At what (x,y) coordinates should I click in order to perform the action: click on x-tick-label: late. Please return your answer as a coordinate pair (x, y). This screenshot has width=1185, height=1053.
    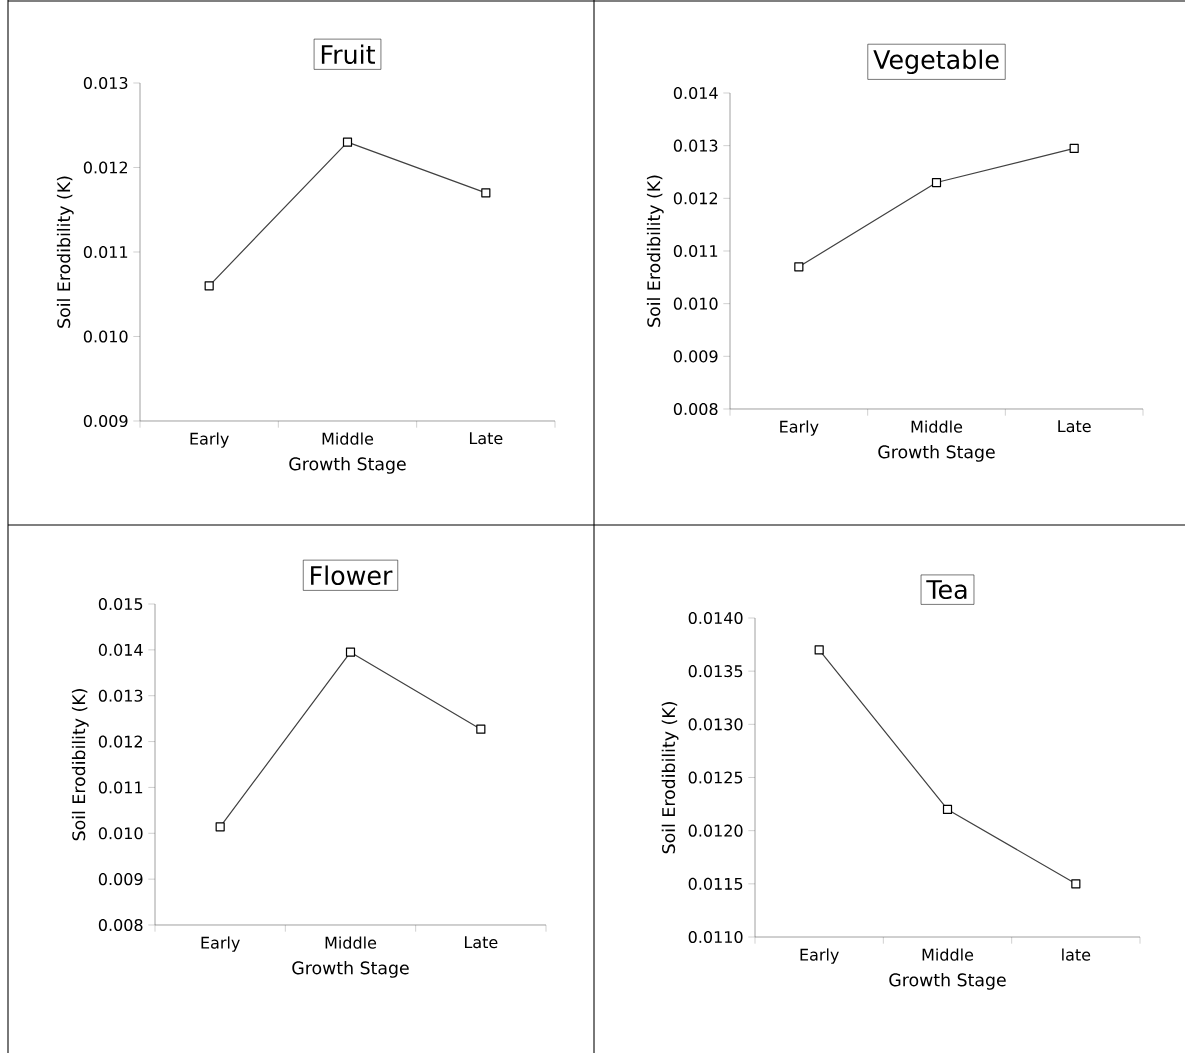
    Looking at the image, I should click on (1076, 954).